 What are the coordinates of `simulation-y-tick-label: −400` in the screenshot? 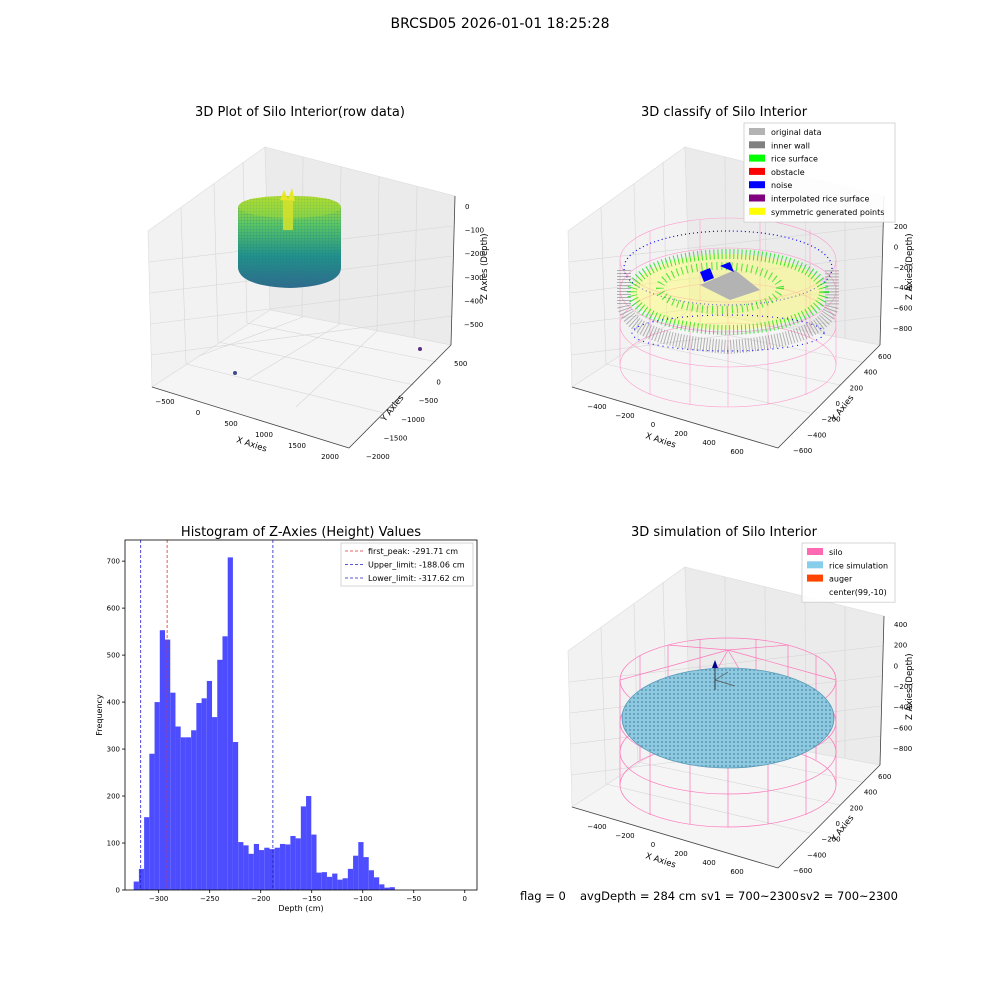 It's located at (816, 855).